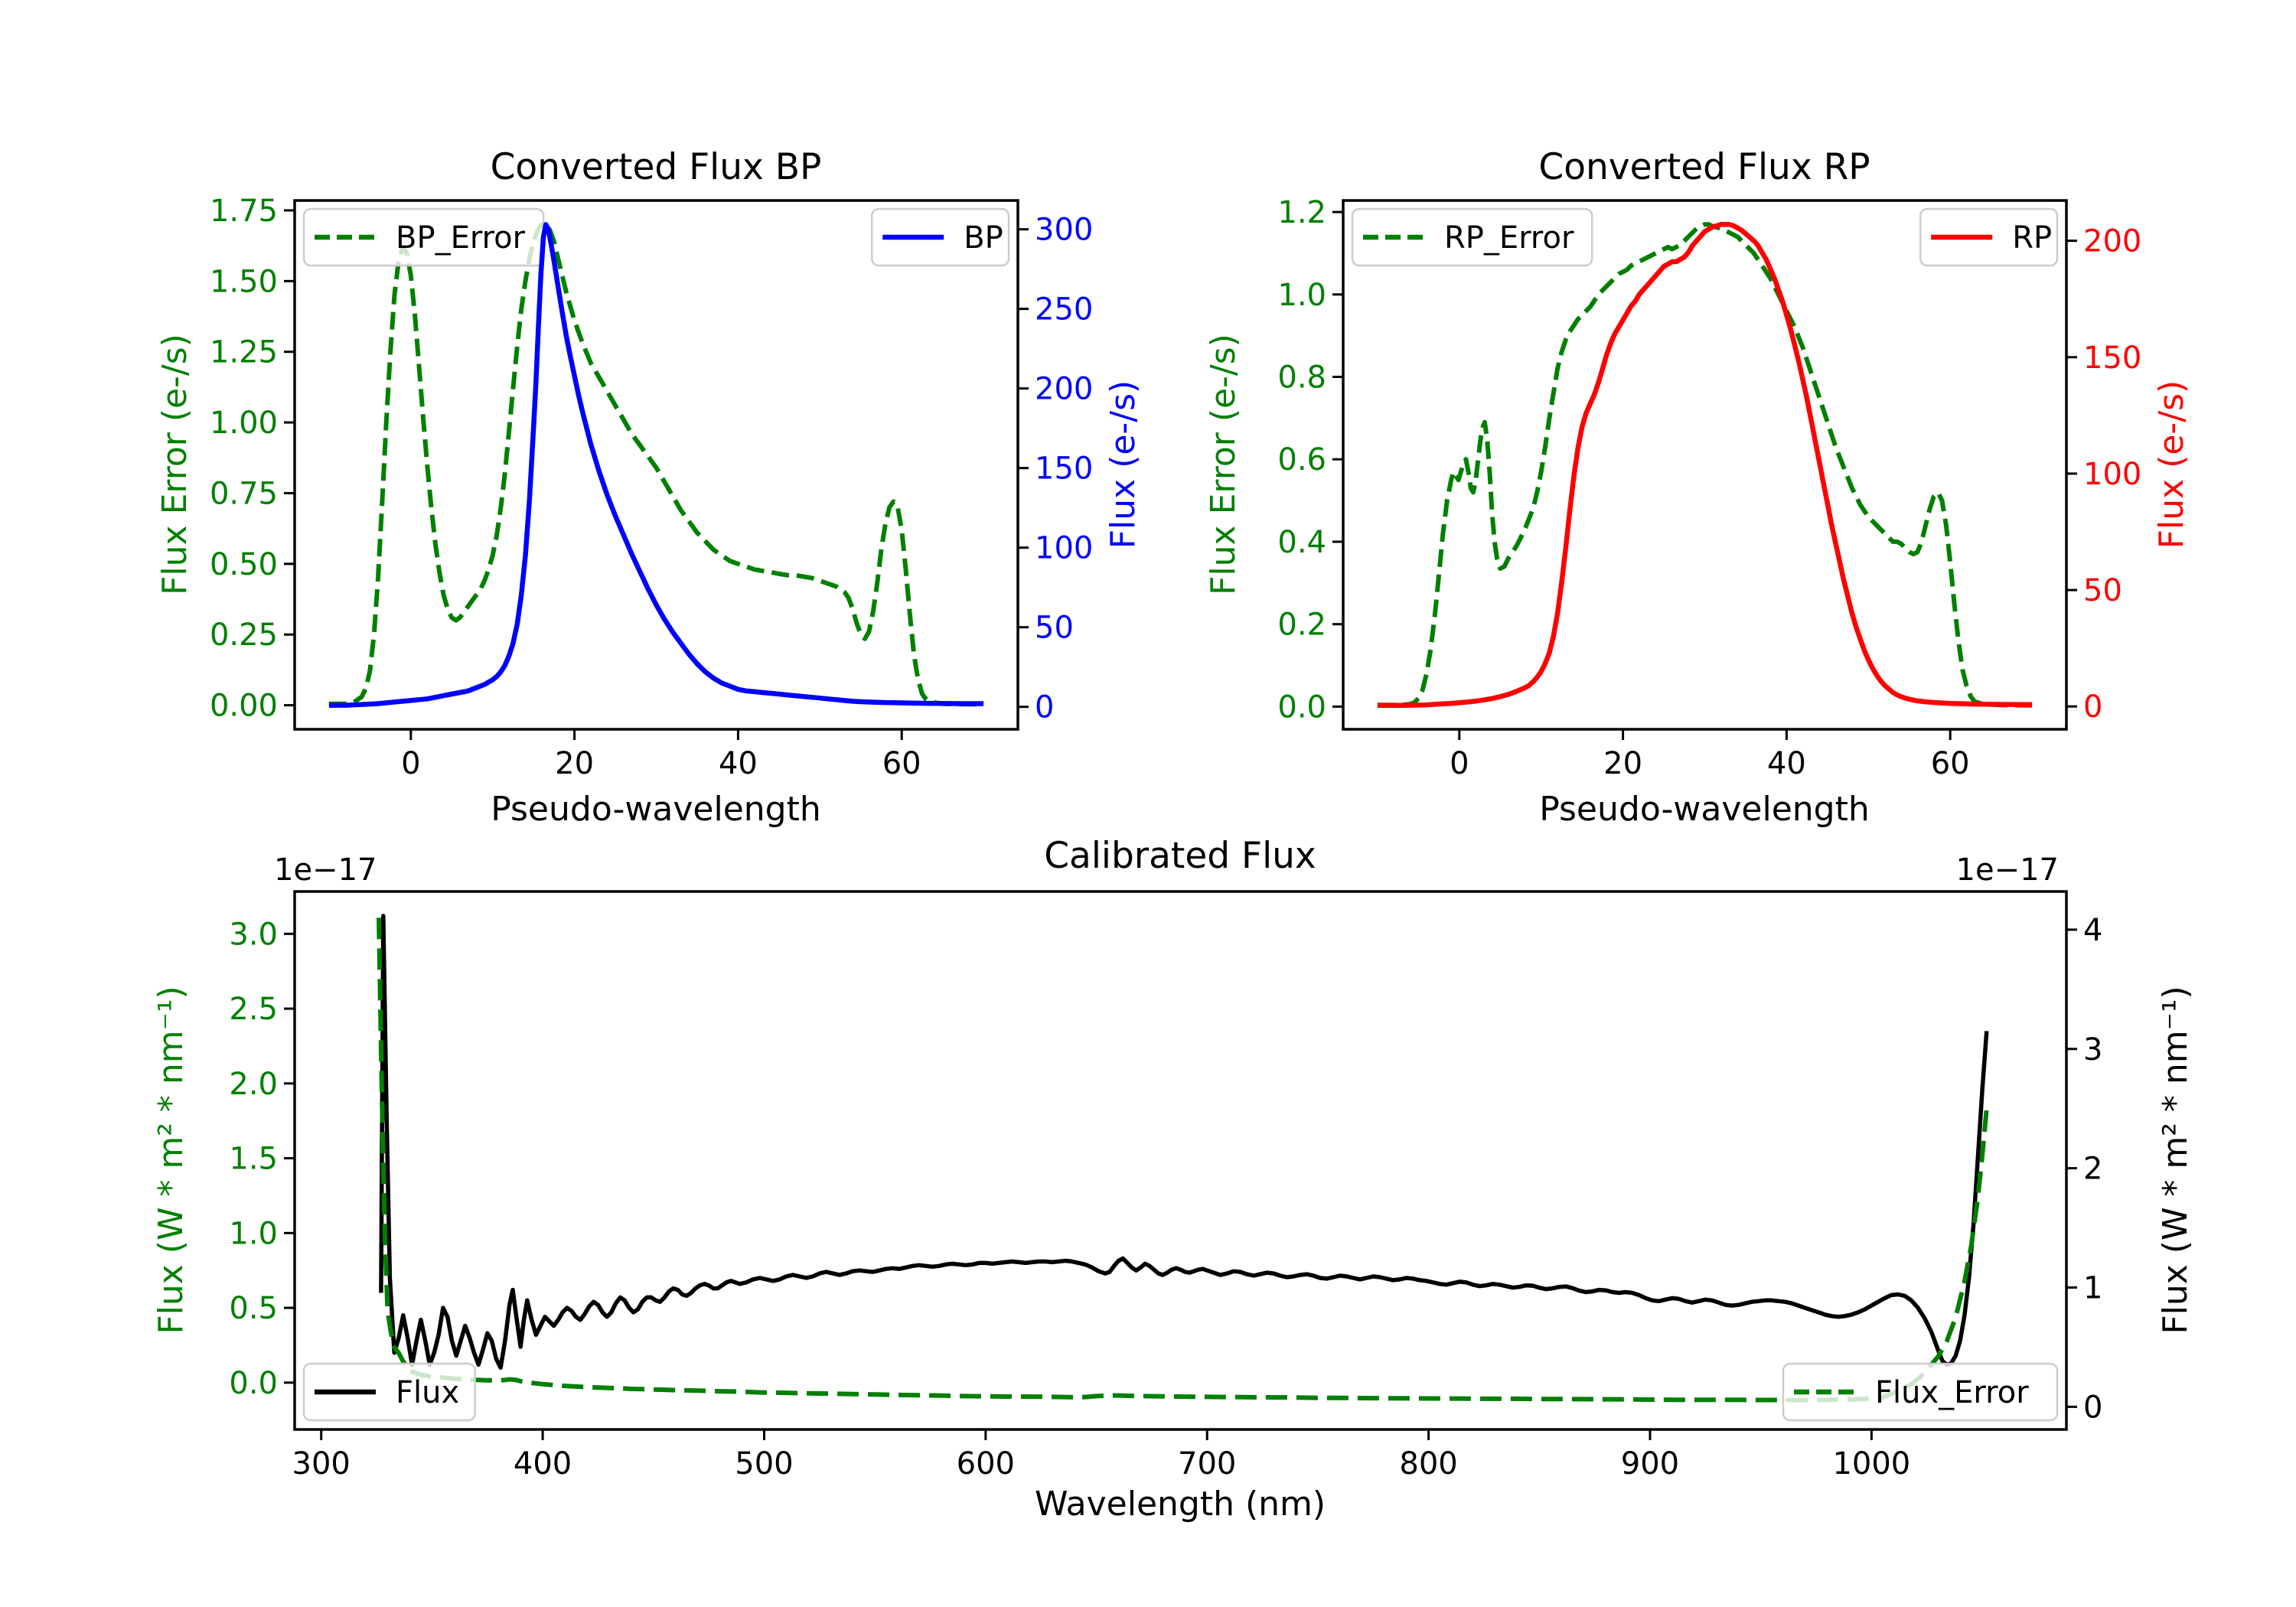 This screenshot has width=2296, height=1607. Describe the element at coordinates (244, 352) in the screenshot. I see `svg-text: 1.25` at that location.